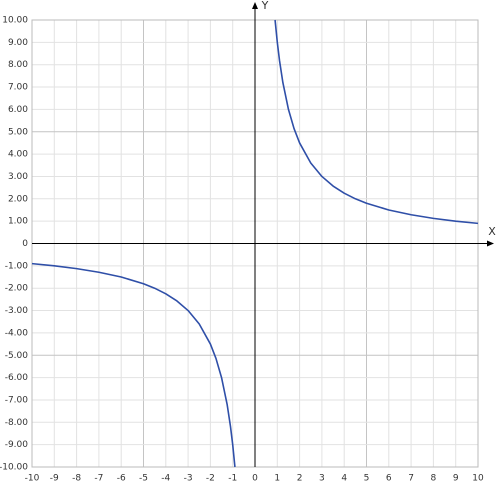 The image size is (500, 490). What do you see at coordinates (121, 479) in the screenshot?
I see `x-tick-label: -6` at bounding box center [121, 479].